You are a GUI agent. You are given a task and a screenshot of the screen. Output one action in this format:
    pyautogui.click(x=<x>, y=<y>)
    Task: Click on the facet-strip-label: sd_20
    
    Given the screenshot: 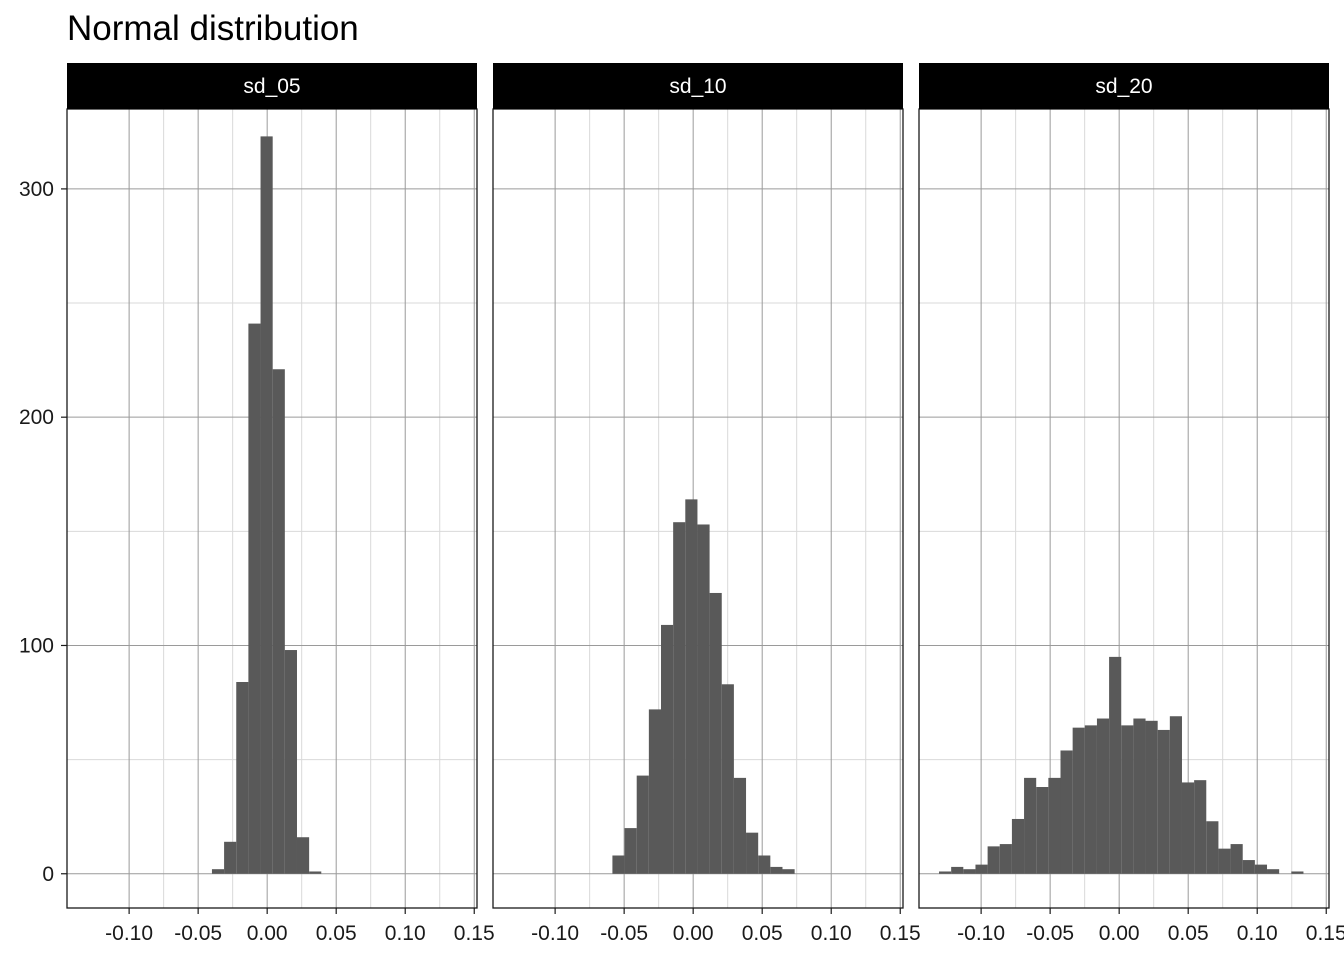 What is the action you would take?
    pyautogui.click(x=1123, y=86)
    